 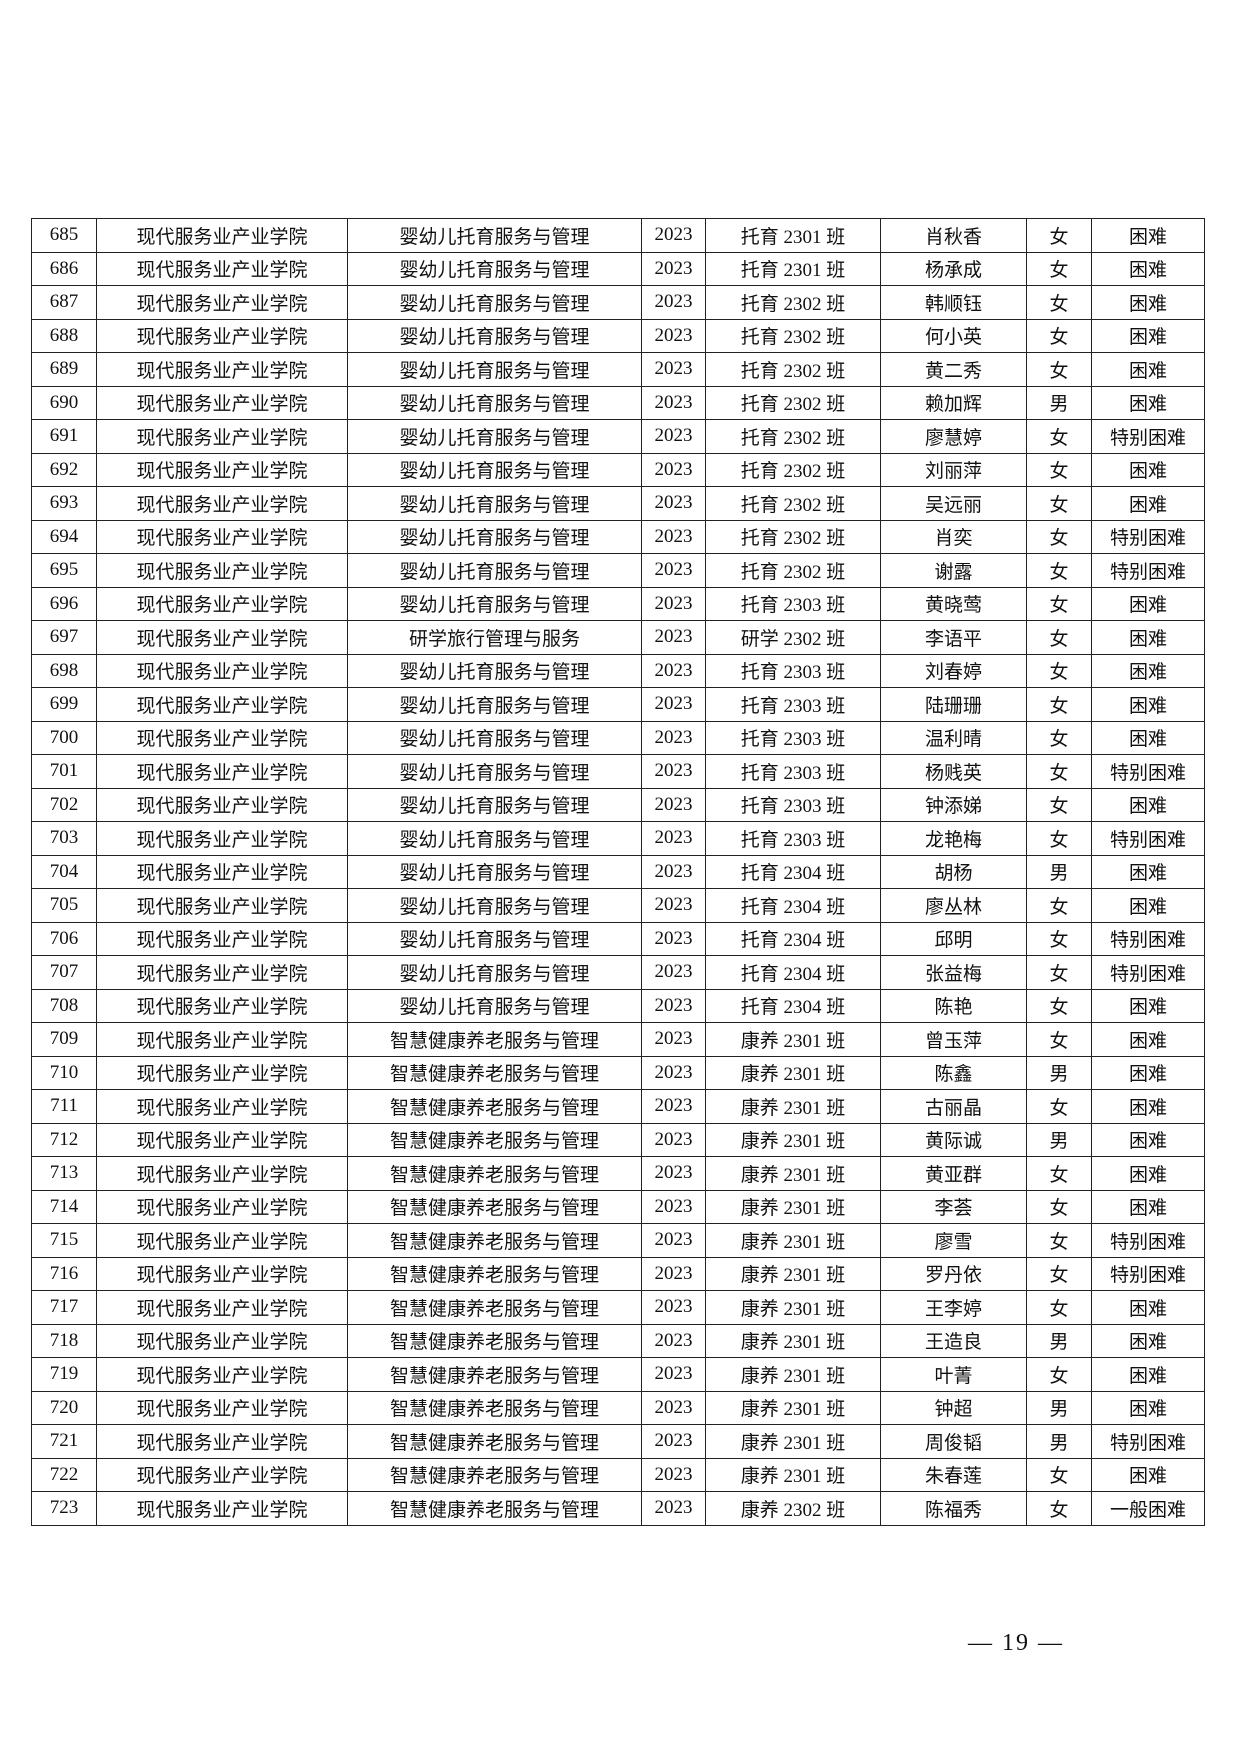 What do you see at coordinates (793, 670) in the screenshot?
I see `class-cell: 托育 2303 班` at bounding box center [793, 670].